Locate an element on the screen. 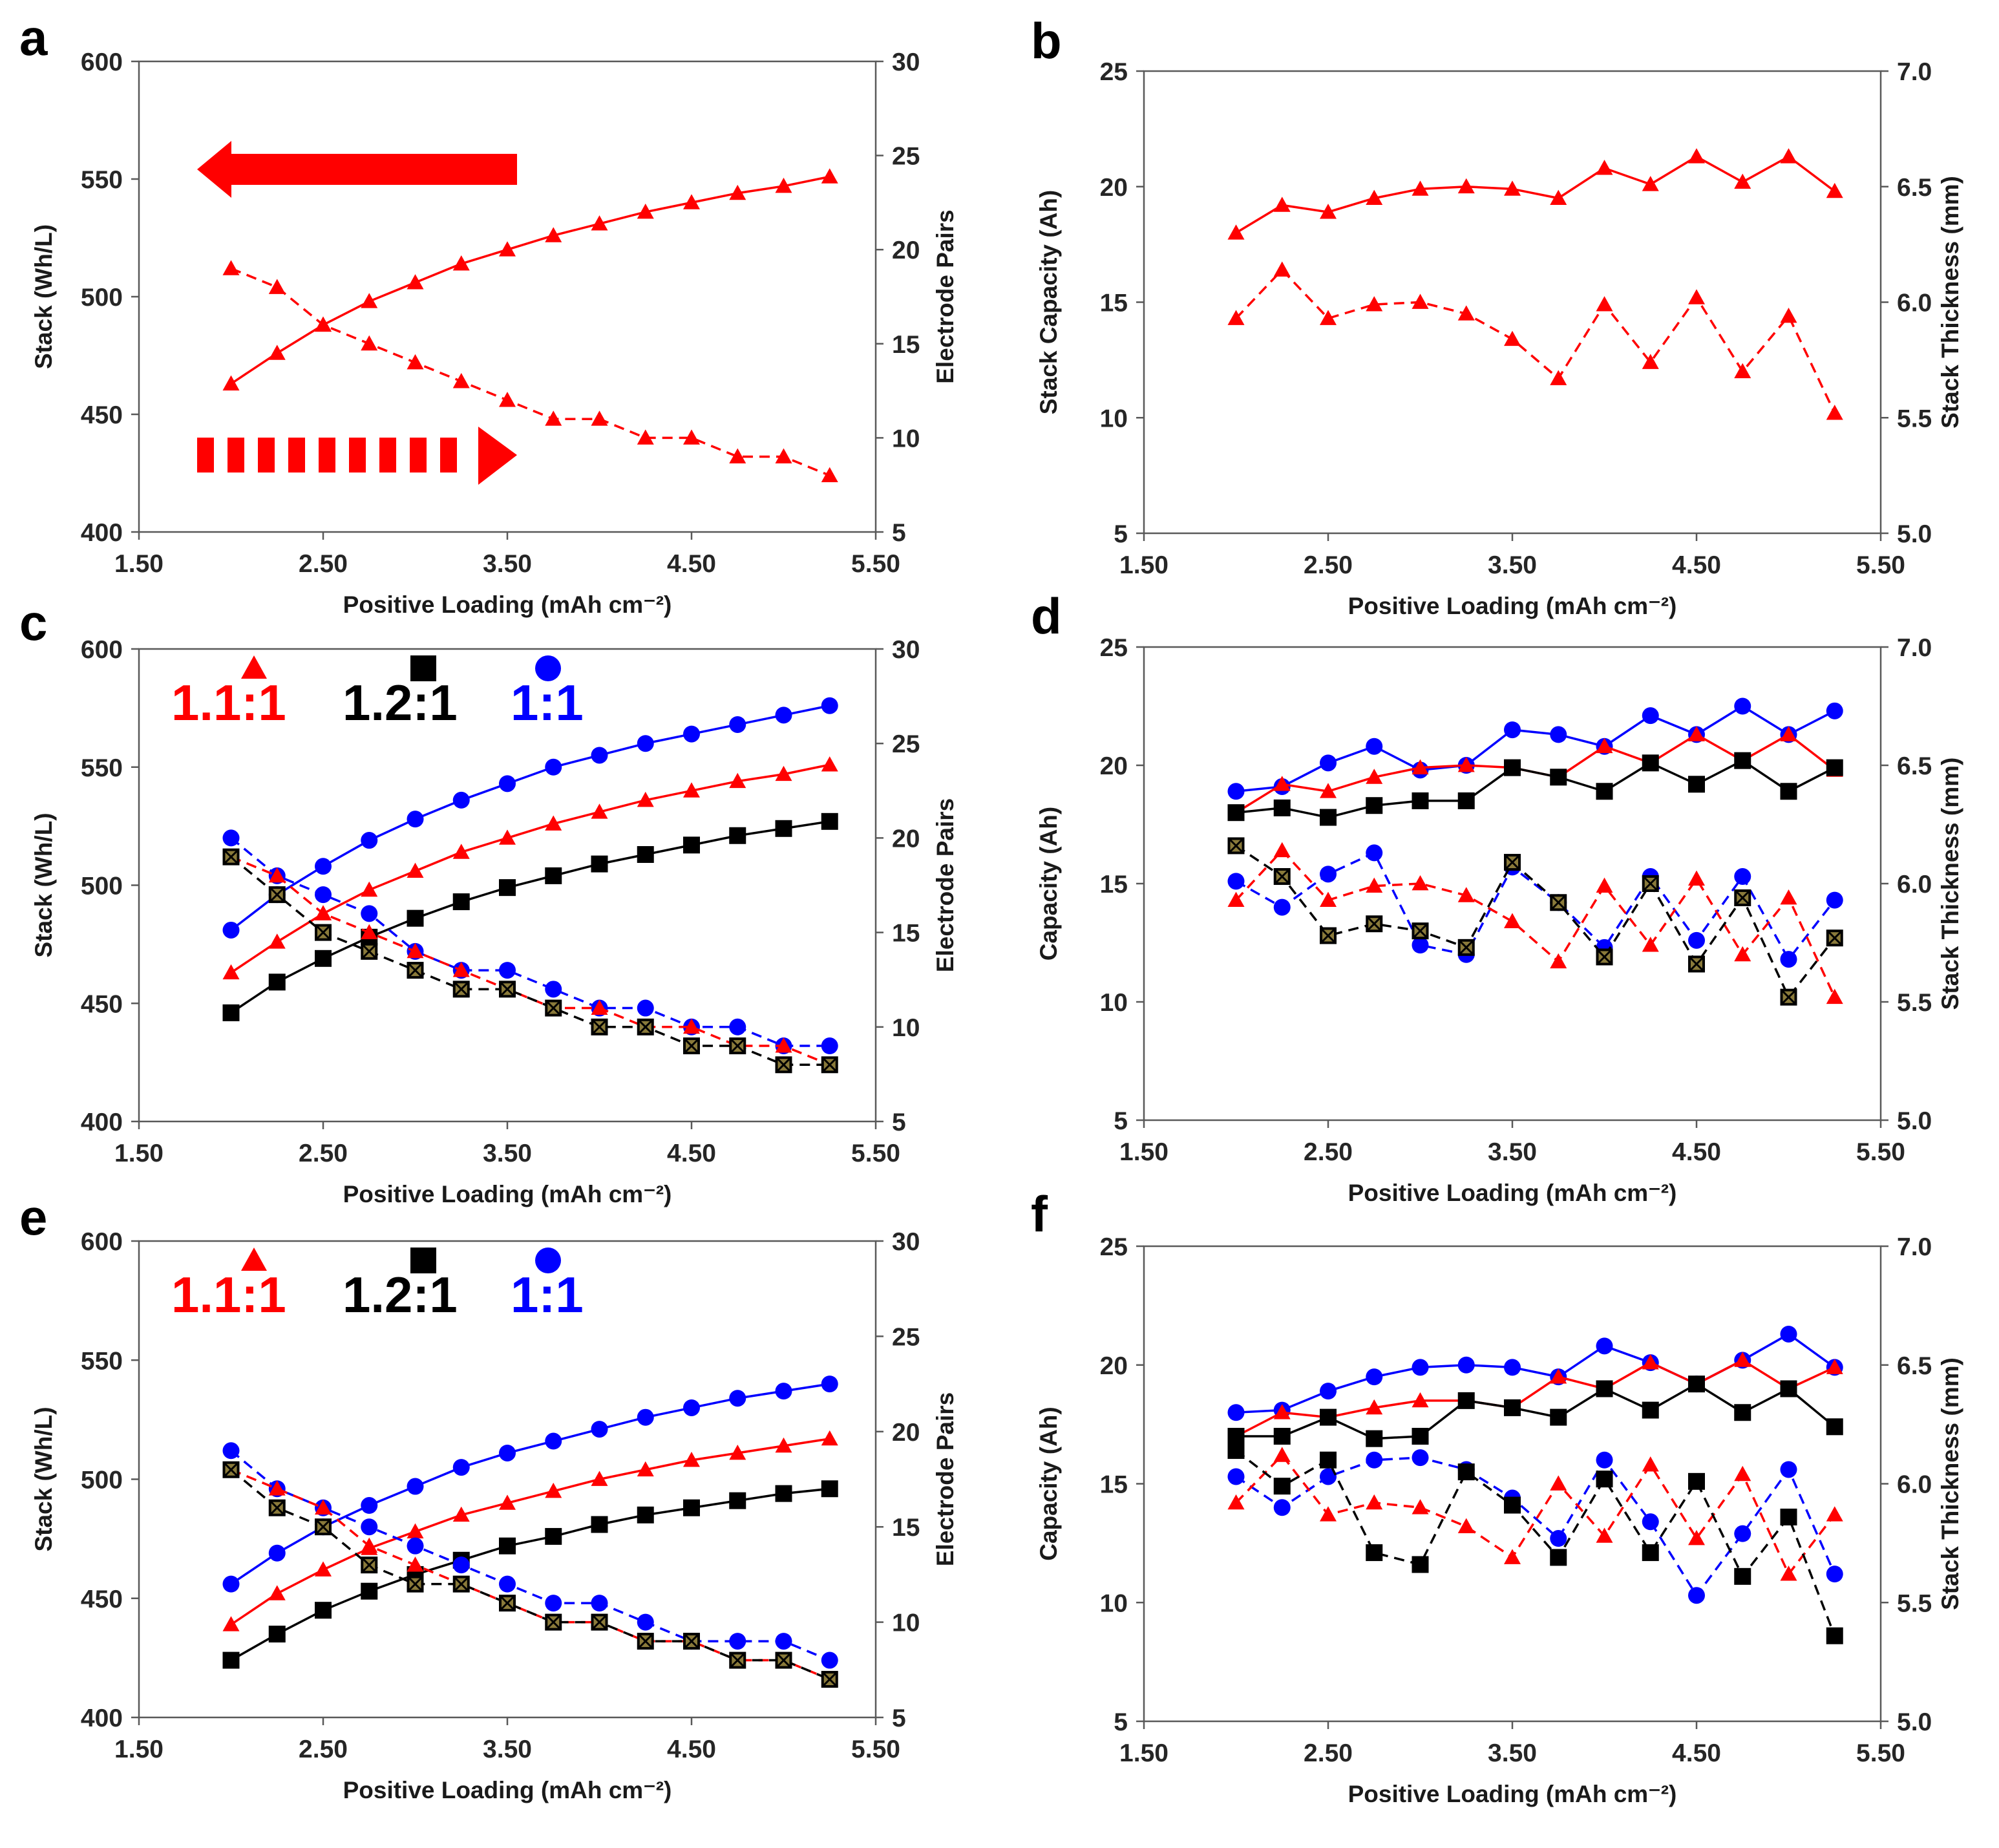 The width and height of the screenshot is (1999, 1848). series-1-2-1-capacity is located at coordinates (1535, 789).